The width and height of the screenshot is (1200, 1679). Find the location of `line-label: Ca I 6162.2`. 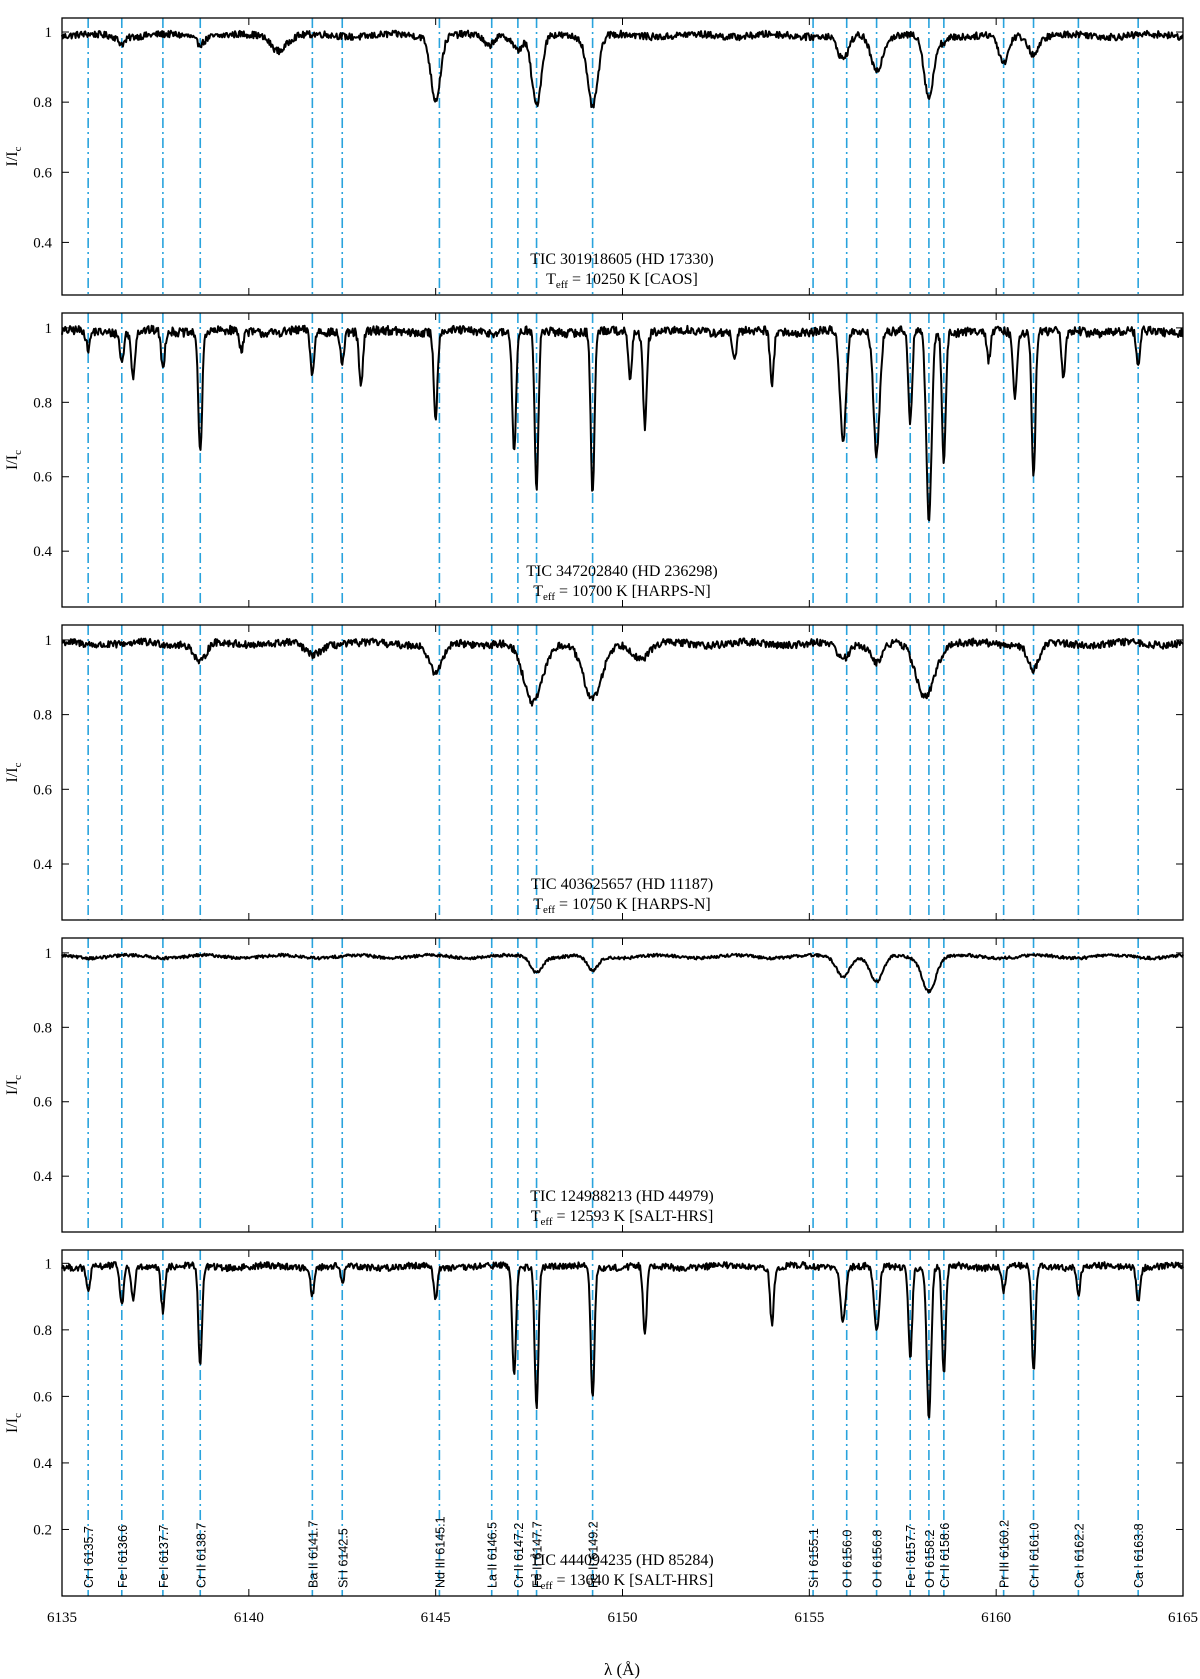

line-label: Ca I 6162.2 is located at coordinates (1079, 1555).